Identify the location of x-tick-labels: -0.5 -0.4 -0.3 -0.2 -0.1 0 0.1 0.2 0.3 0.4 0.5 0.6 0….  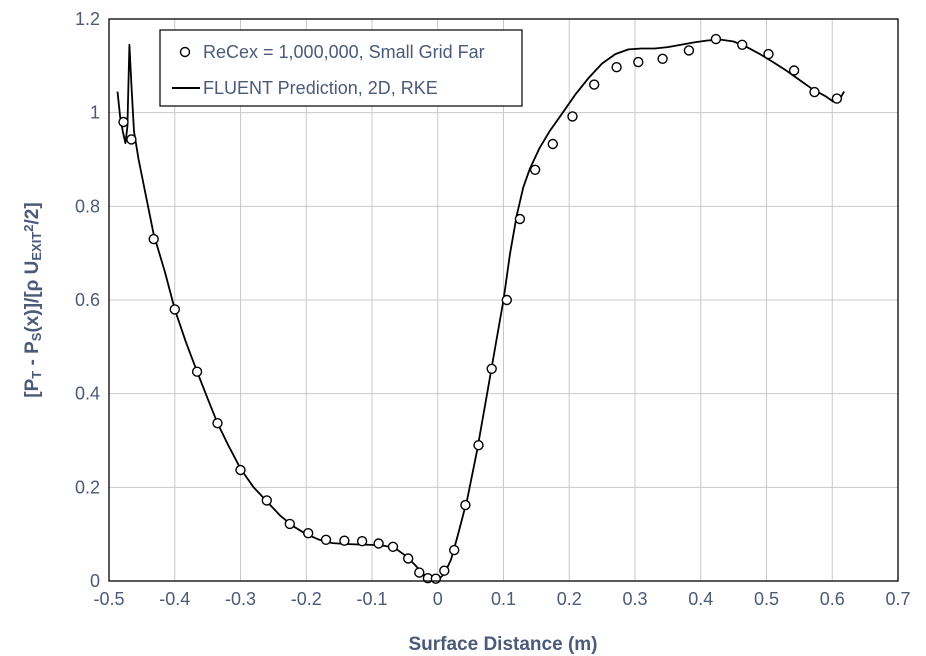
(501, 599).